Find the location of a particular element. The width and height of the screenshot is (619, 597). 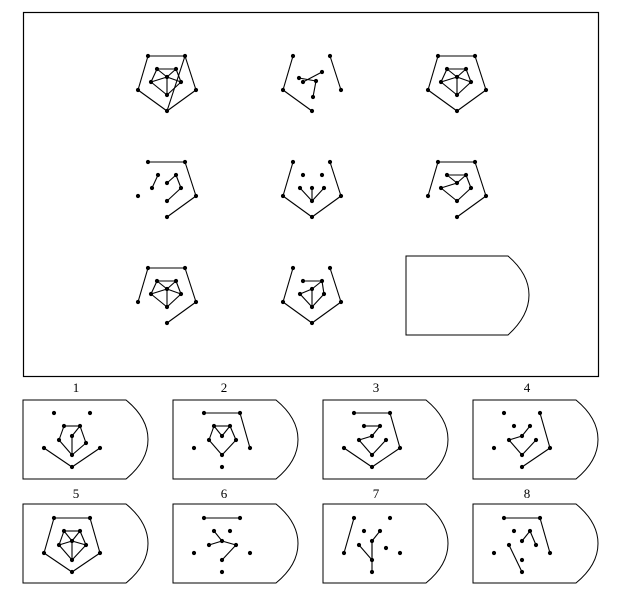

cell-r2c3 is located at coordinates (457, 189).